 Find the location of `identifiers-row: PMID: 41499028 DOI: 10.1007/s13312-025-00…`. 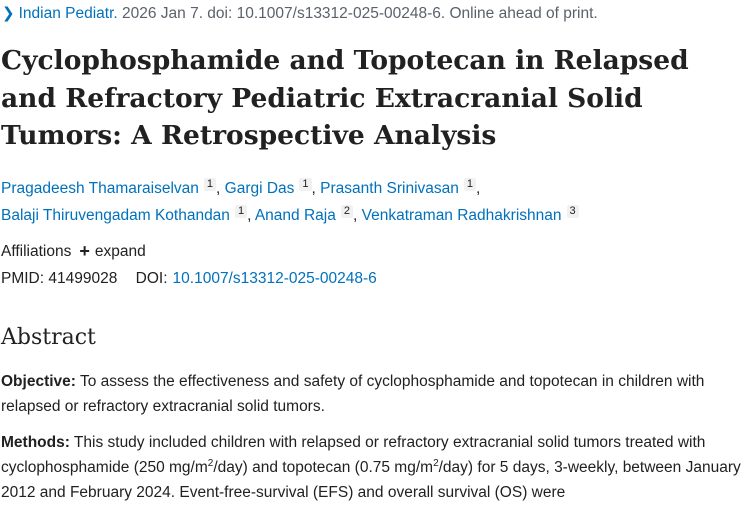

identifiers-row: PMID: 41499028 DOI: 10.1007/s13312-025-00… is located at coordinates (189, 279).